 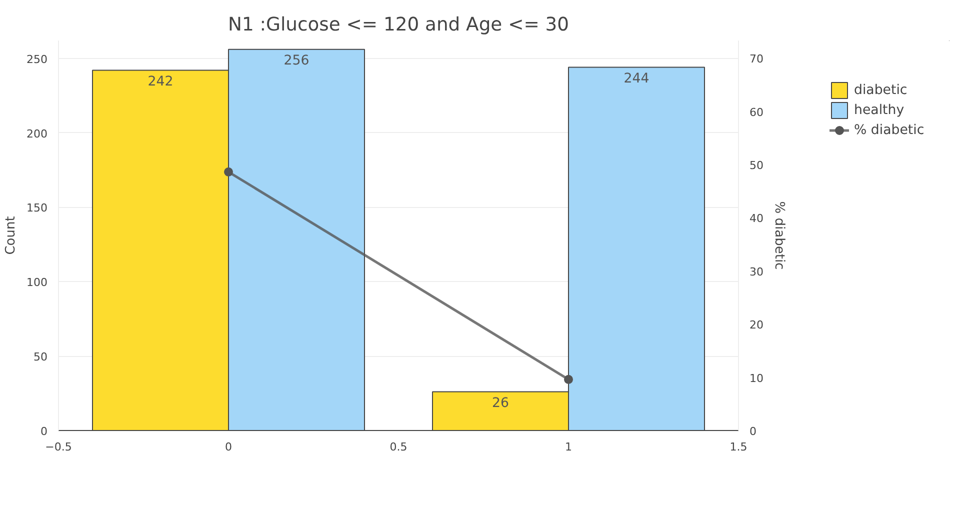 What do you see at coordinates (161, 82) in the screenshot?
I see `data-label: 242` at bounding box center [161, 82].